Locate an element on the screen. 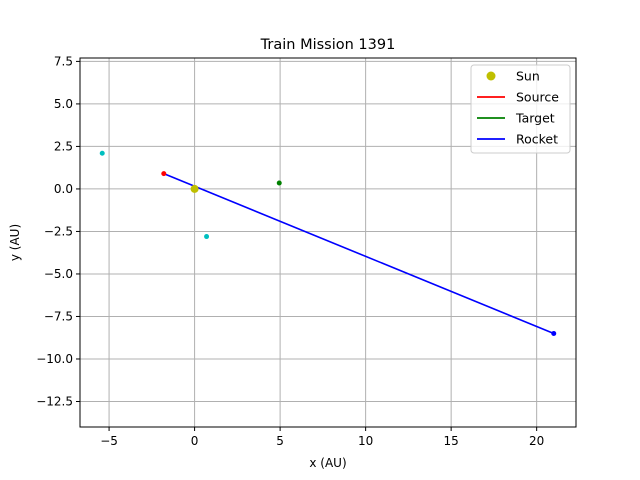  legend-label-source: Source is located at coordinates (537, 97).